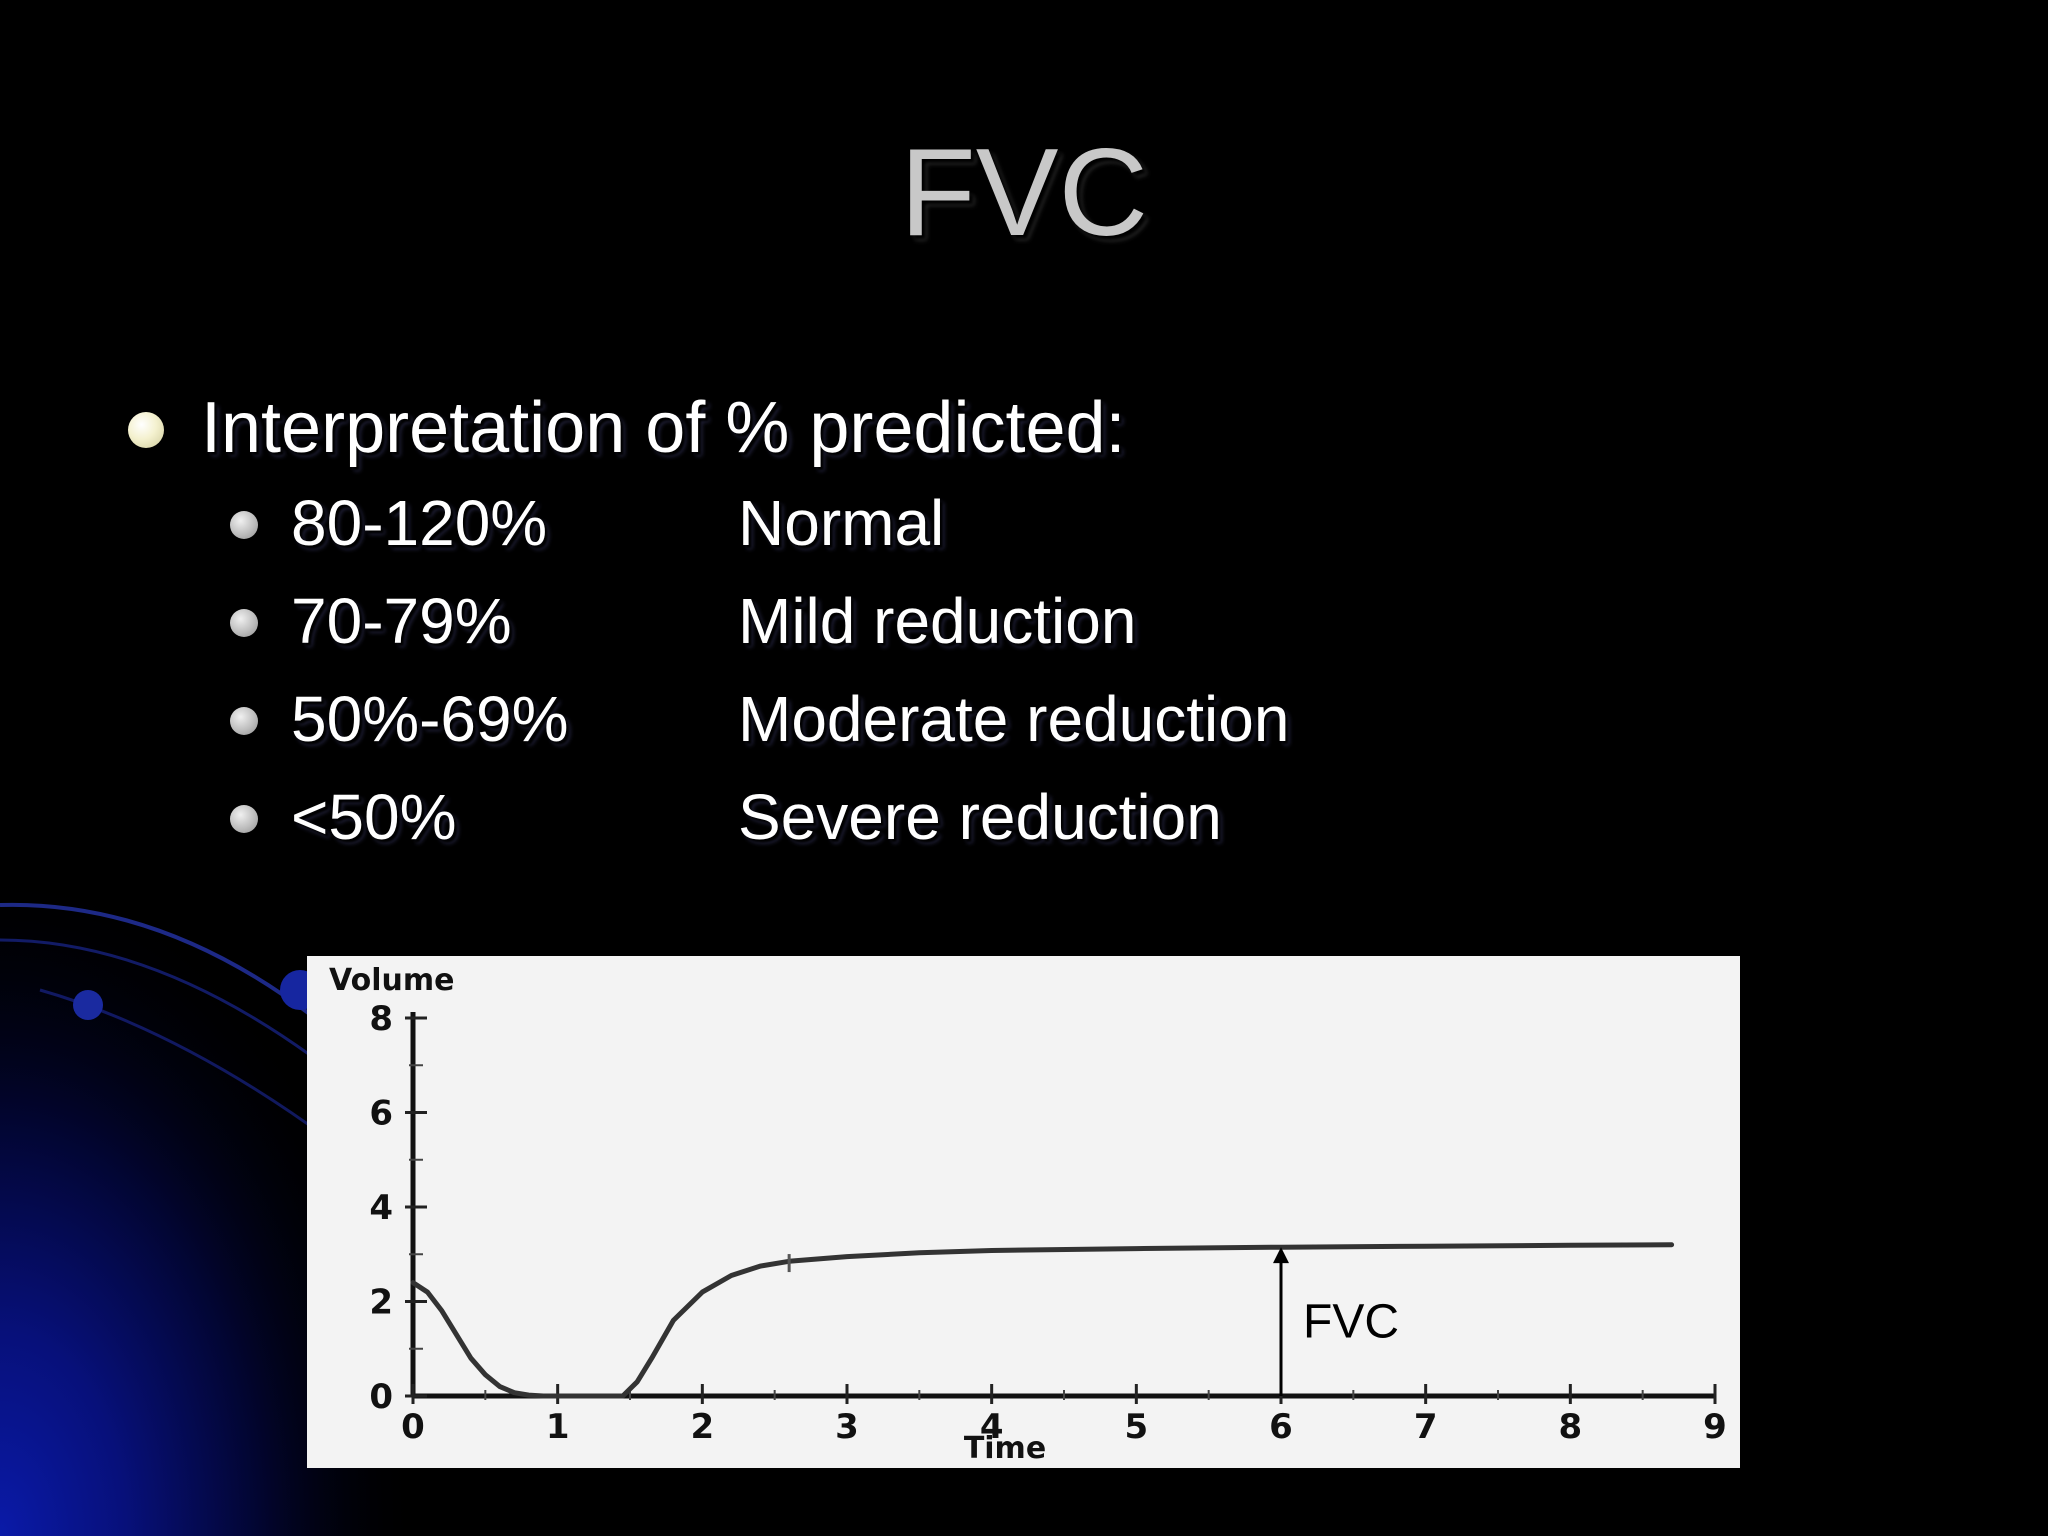 Image resolution: width=2048 pixels, height=1536 pixels. I want to click on volume-time-curve, so click(1042, 1320).